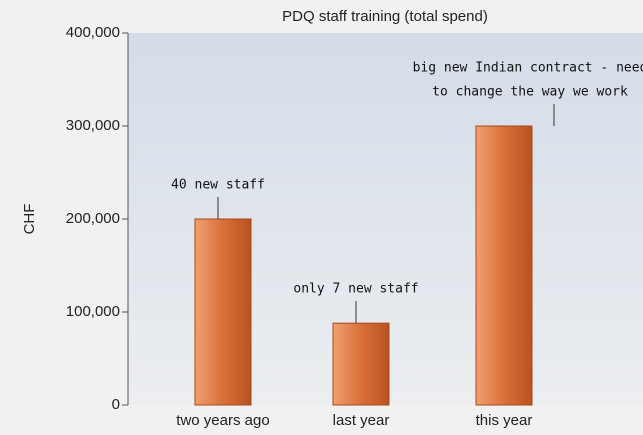 The width and height of the screenshot is (643, 435). I want to click on x-tick-label: last year, so click(361, 420).